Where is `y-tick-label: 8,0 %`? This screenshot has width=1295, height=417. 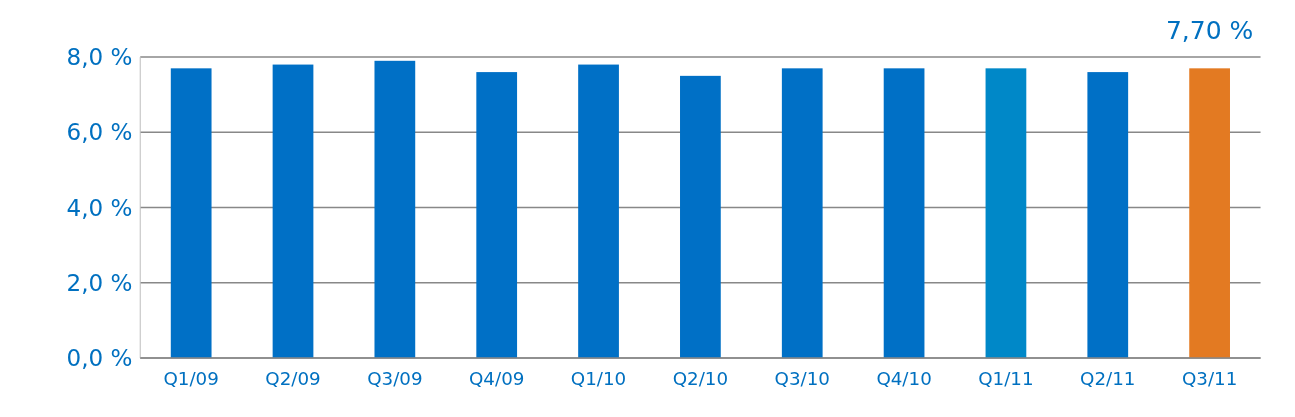 y-tick-label: 8,0 % is located at coordinates (99, 57).